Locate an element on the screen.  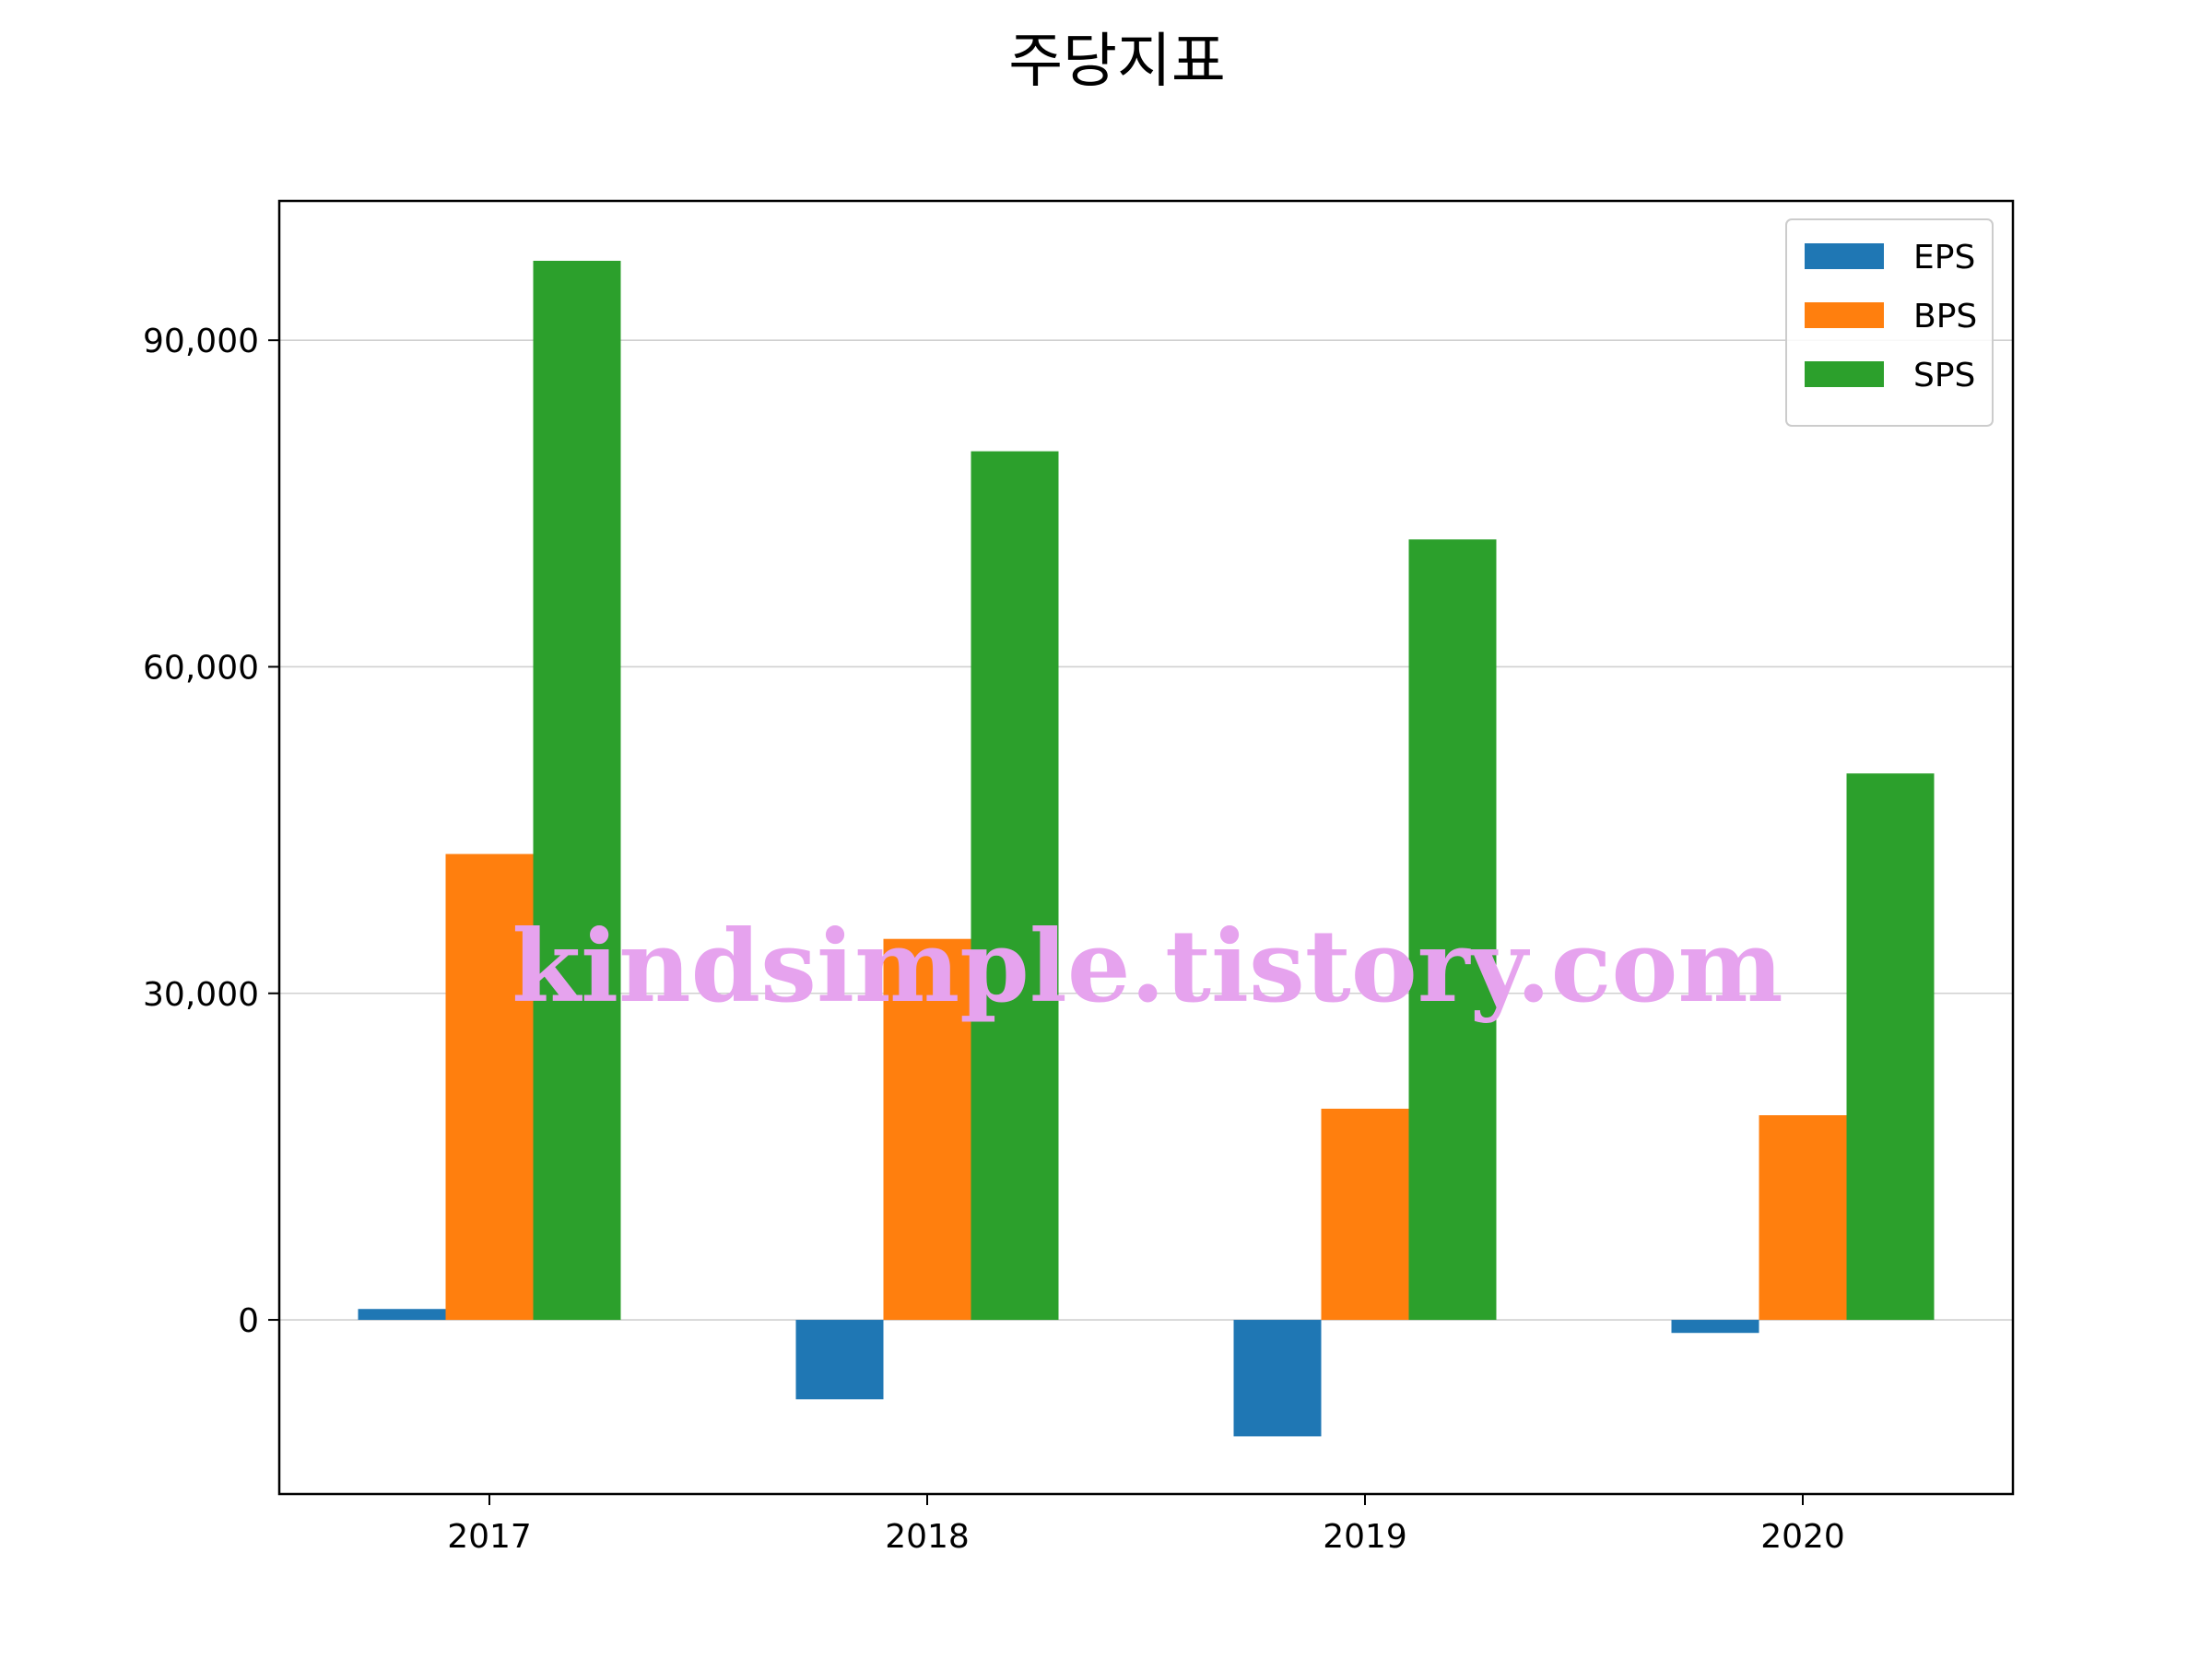
x-axis: 2017 2018 2019 2020 is located at coordinates (1146, 1525).